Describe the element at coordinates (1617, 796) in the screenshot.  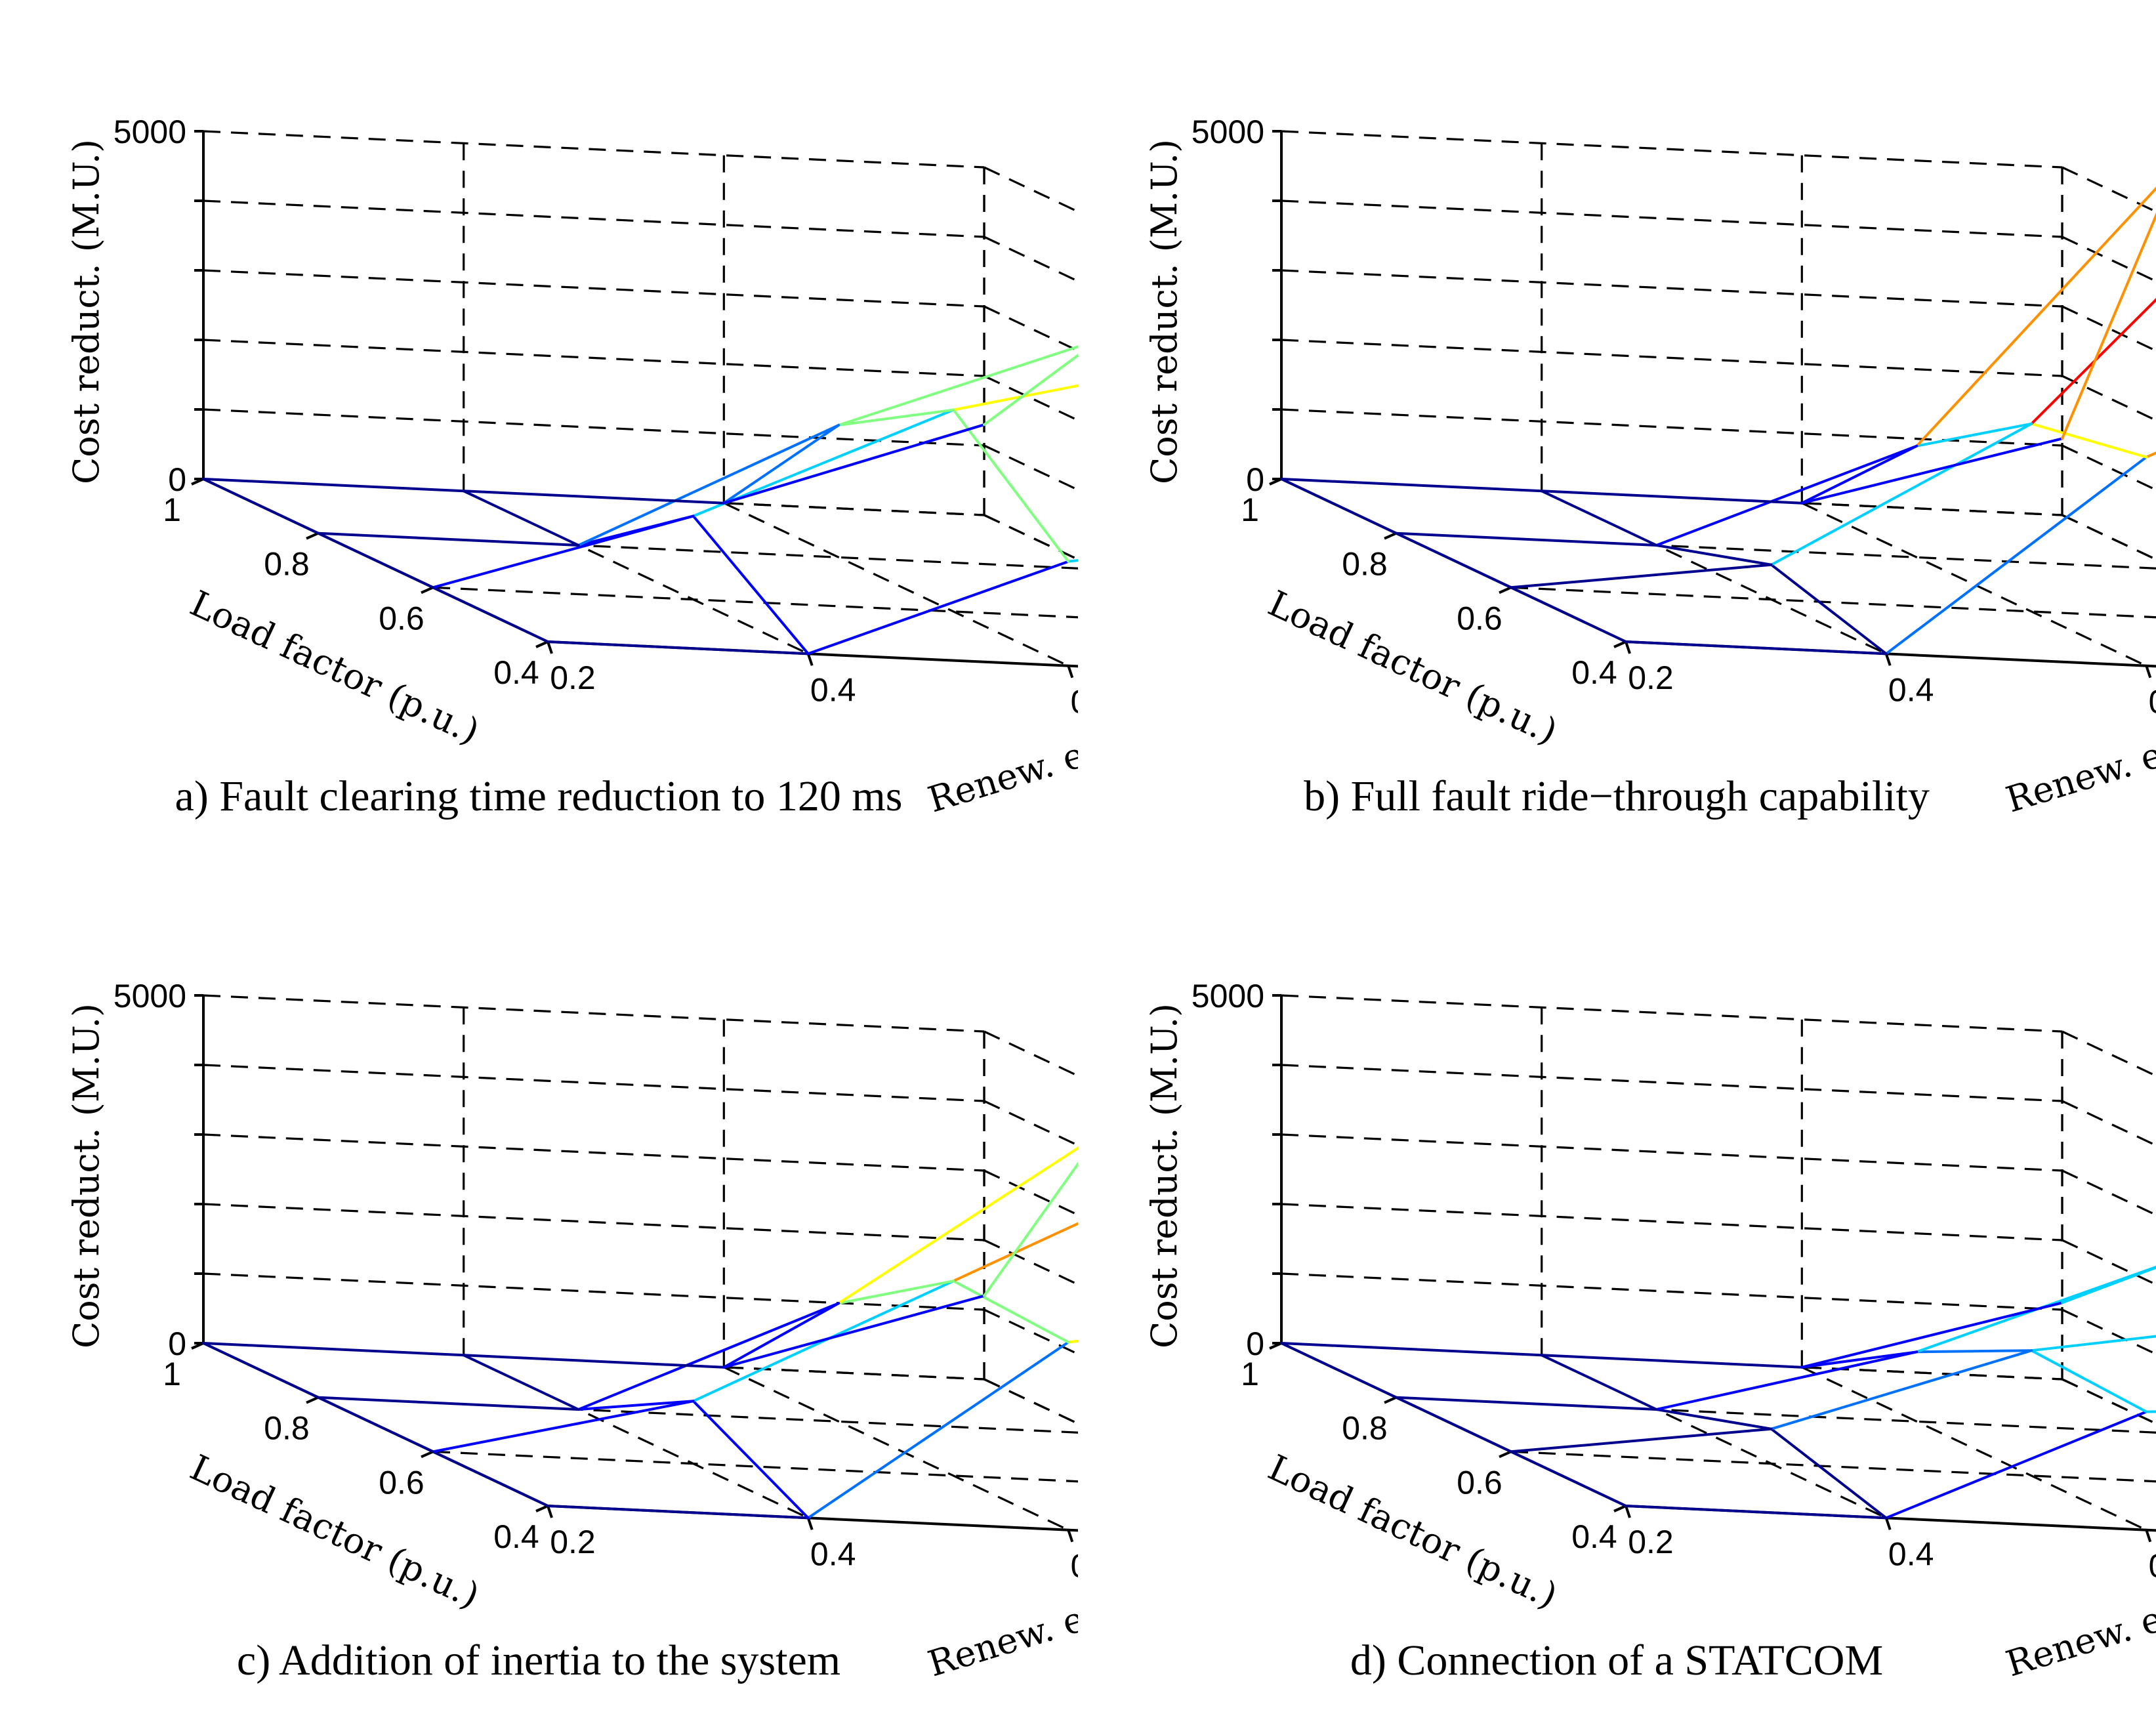
I see `panel-caption: b) Full fault ride−through capability` at that location.